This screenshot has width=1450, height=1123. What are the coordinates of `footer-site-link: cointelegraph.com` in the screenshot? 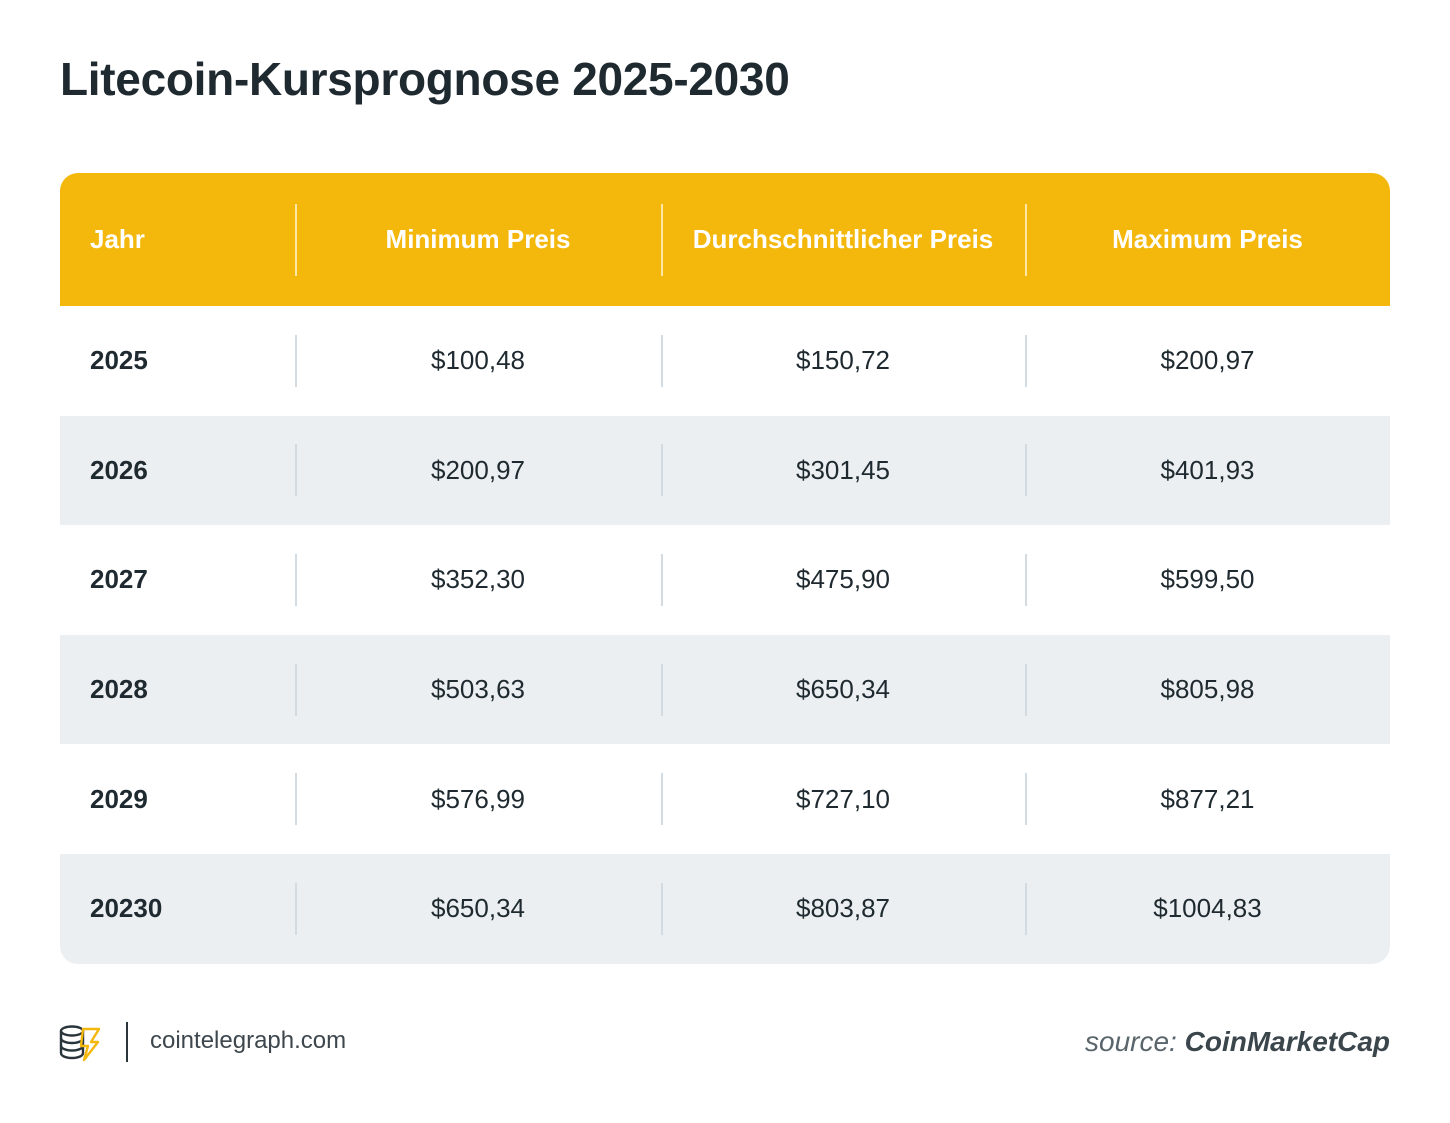 It's located at (248, 1040).